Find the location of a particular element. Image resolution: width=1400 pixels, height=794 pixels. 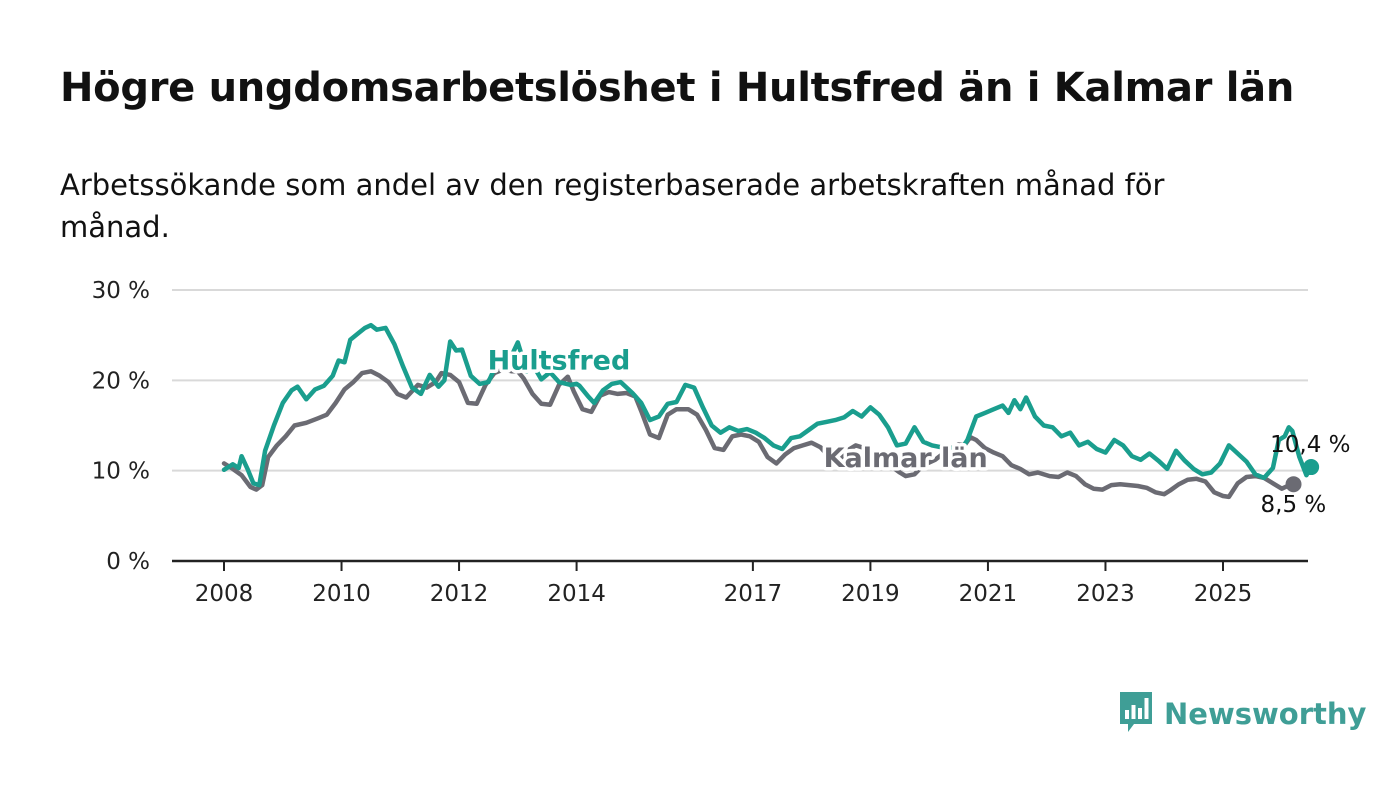

y-tick-label: 20 % is located at coordinates (121, 381).